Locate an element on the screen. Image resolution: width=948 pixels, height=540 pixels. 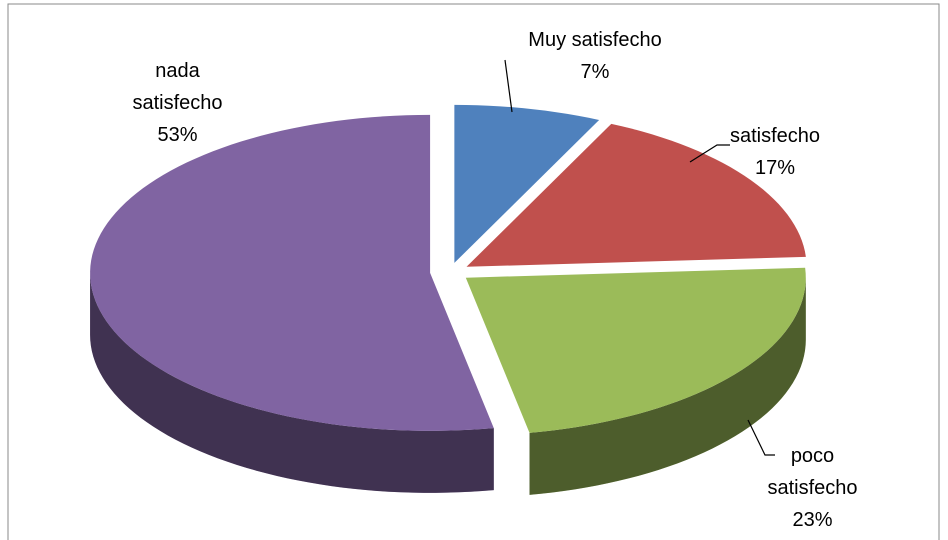
value-label: 7% is located at coordinates (595, 72).